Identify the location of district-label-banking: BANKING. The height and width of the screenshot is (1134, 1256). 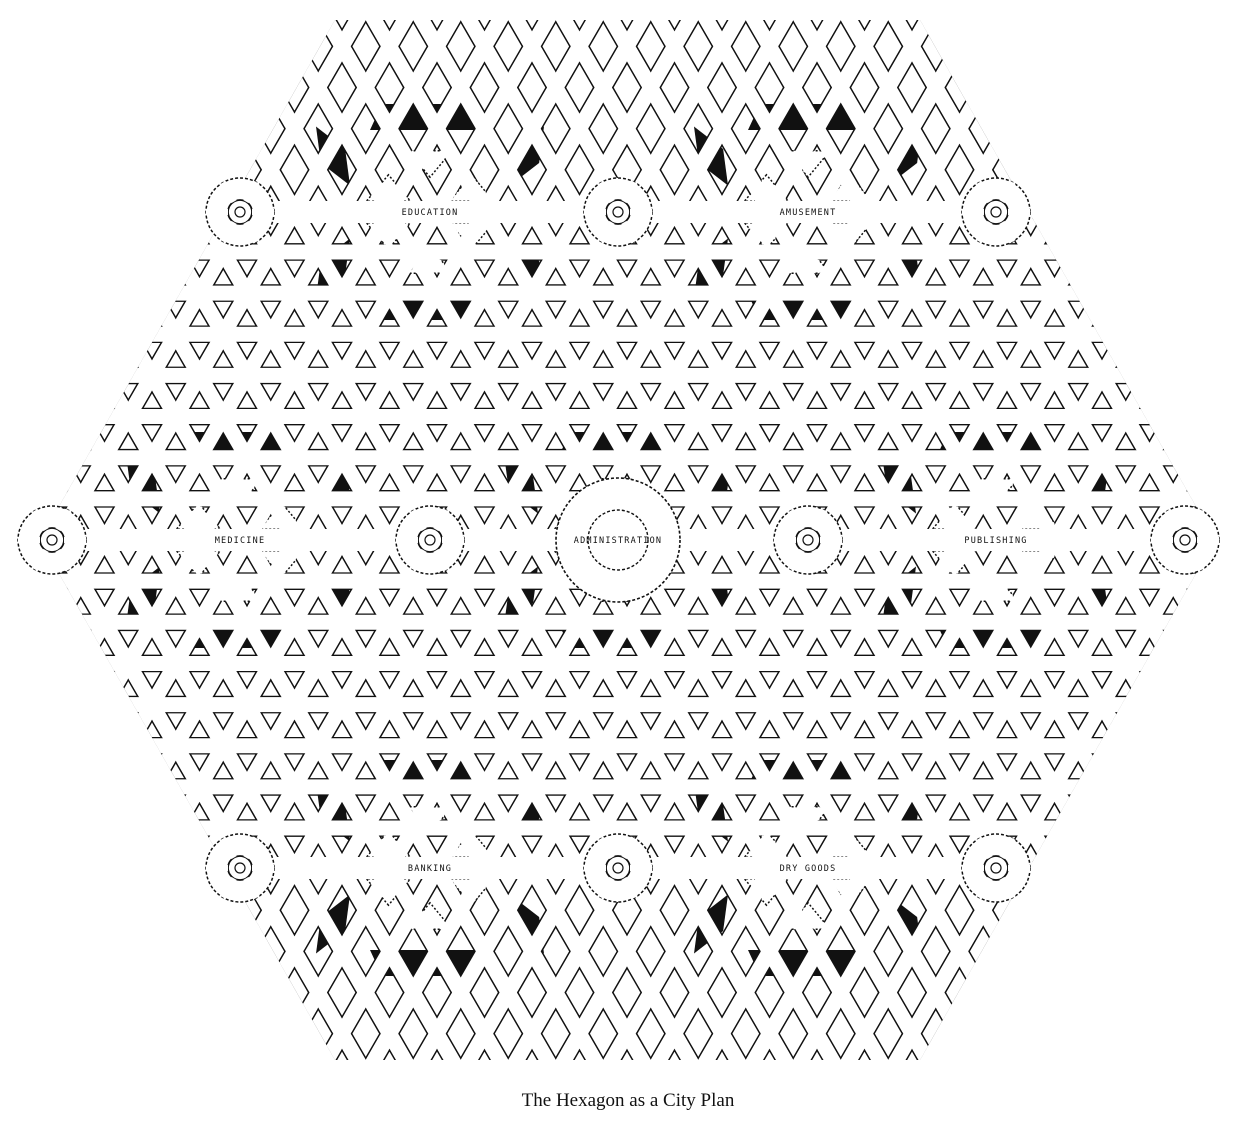
(430, 869).